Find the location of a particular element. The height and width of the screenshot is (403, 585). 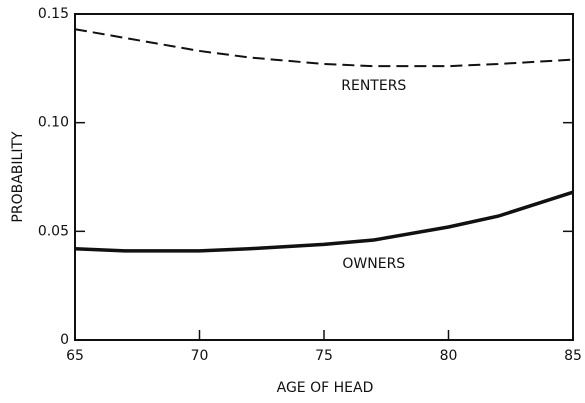

x-tick-label: 70 is located at coordinates (200, 356).